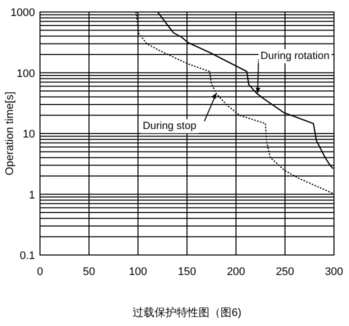 Image resolution: width=349 pixels, height=326 pixels. What do you see at coordinates (169, 126) in the screenshot?
I see `annotation: During stop` at bounding box center [169, 126].